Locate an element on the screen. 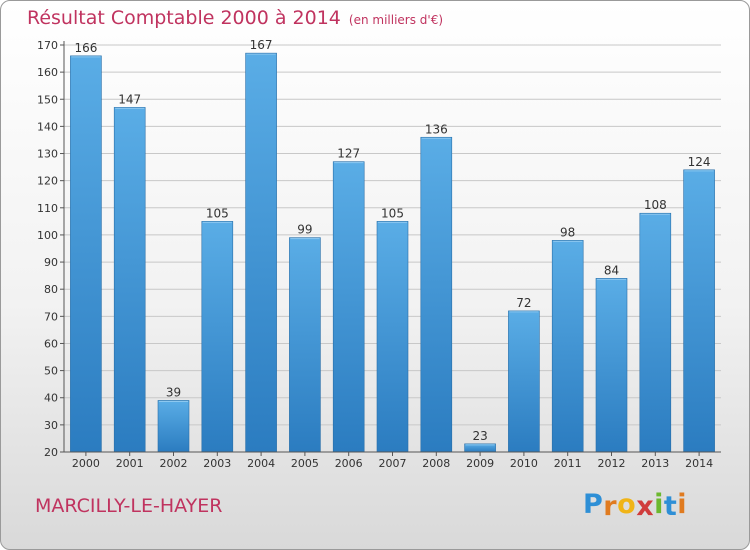 This screenshot has width=750, height=550. x-tick-label-2009: 2009 is located at coordinates (480, 463).